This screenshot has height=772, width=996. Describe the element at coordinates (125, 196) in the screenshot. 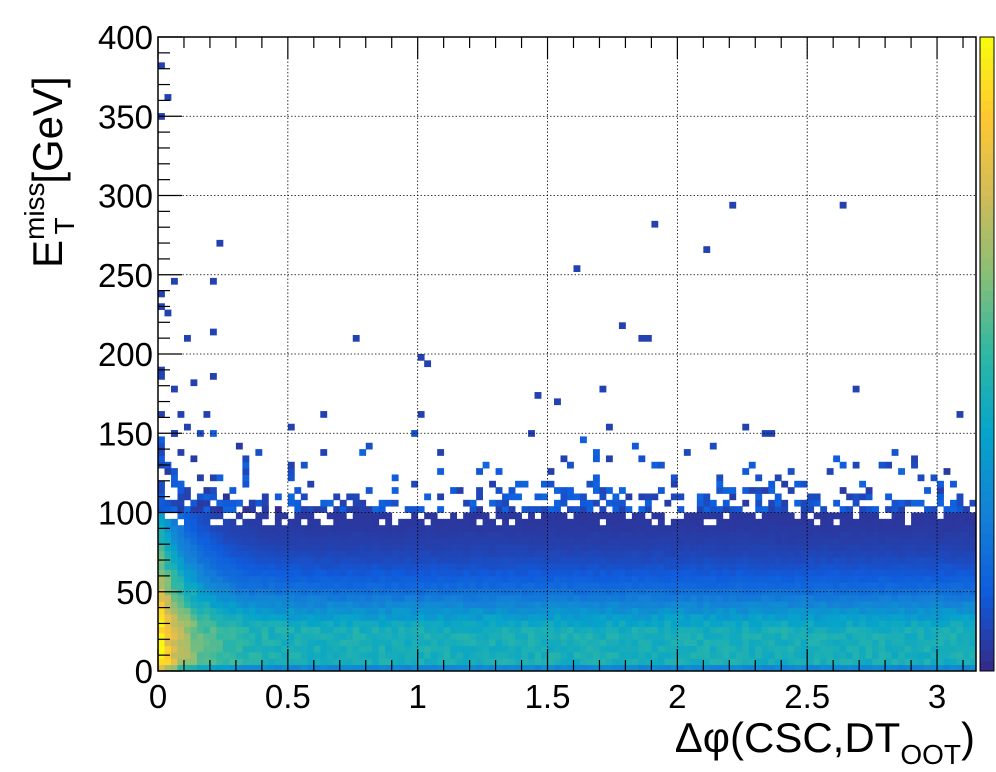

I see `y-tick-label: 300` at that location.